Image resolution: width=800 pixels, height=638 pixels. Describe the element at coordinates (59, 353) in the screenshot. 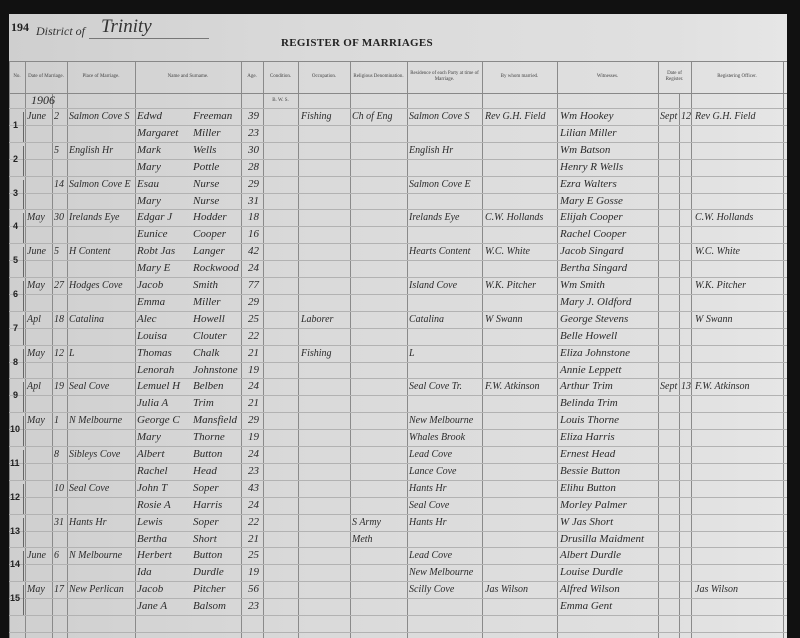

I see `marriage-day: 12` at that location.